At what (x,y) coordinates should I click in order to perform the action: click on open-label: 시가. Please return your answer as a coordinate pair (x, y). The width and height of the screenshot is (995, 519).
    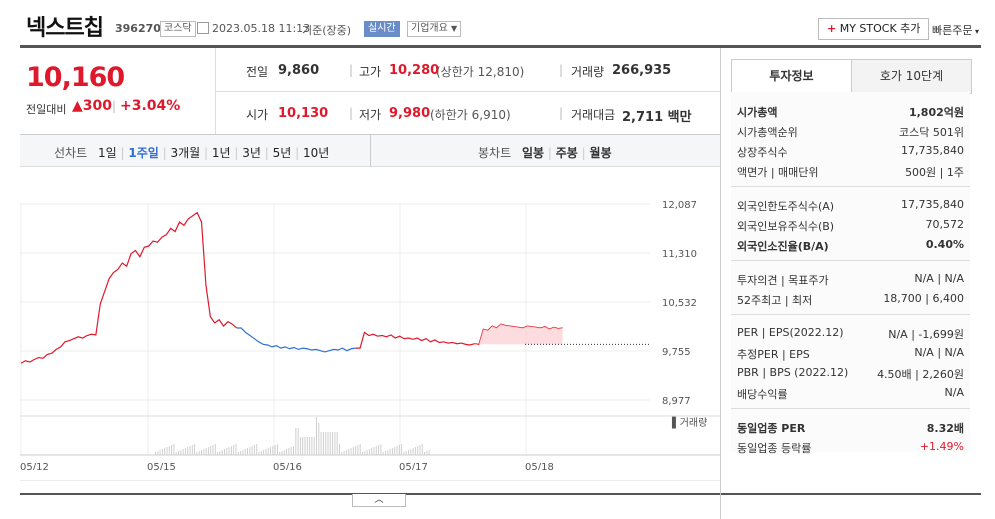
    Looking at the image, I should click on (257, 115).